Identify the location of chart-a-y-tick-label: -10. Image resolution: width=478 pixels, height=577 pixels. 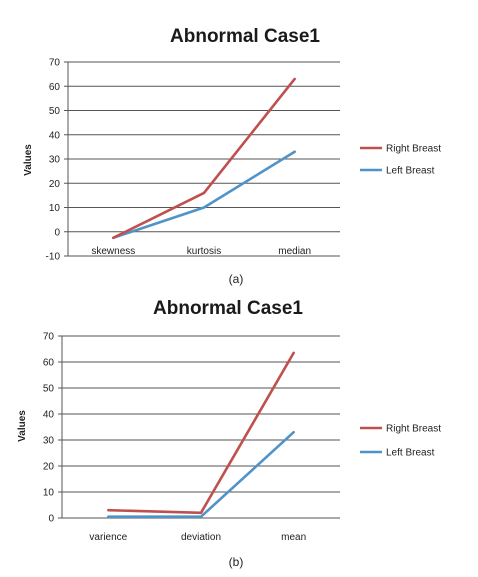
(53, 257).